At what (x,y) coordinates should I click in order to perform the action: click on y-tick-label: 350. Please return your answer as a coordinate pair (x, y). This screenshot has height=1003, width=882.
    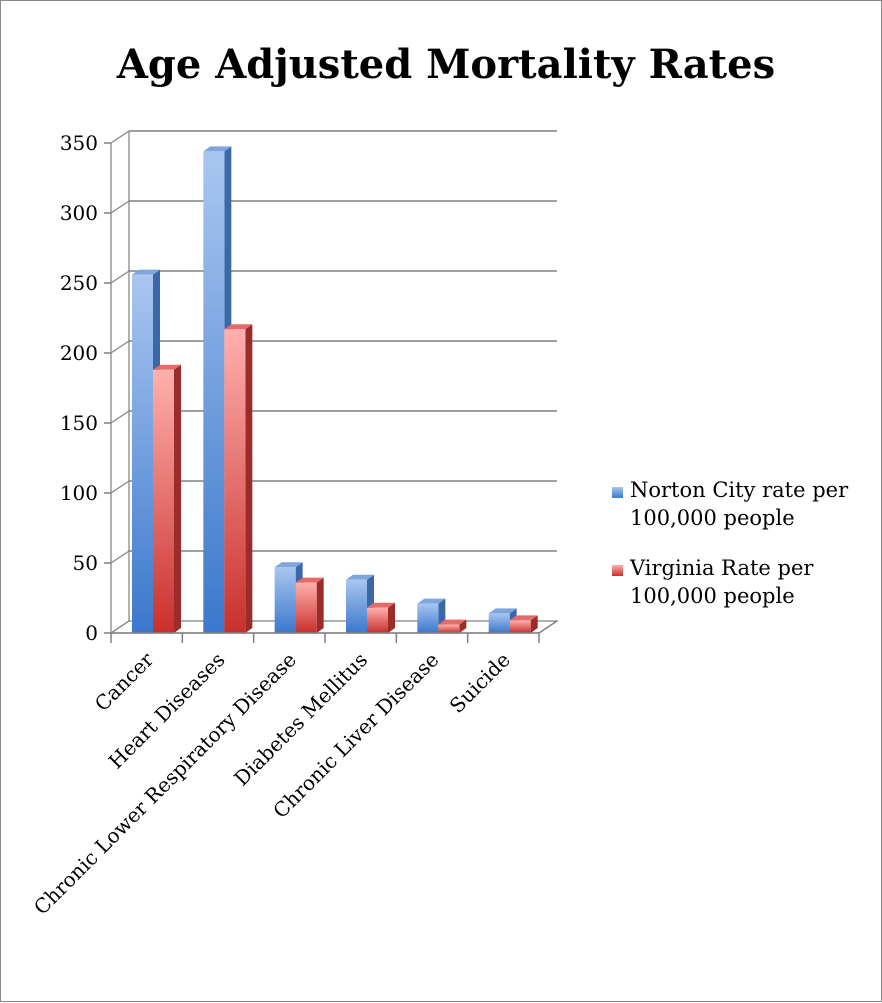
    Looking at the image, I should click on (79, 143).